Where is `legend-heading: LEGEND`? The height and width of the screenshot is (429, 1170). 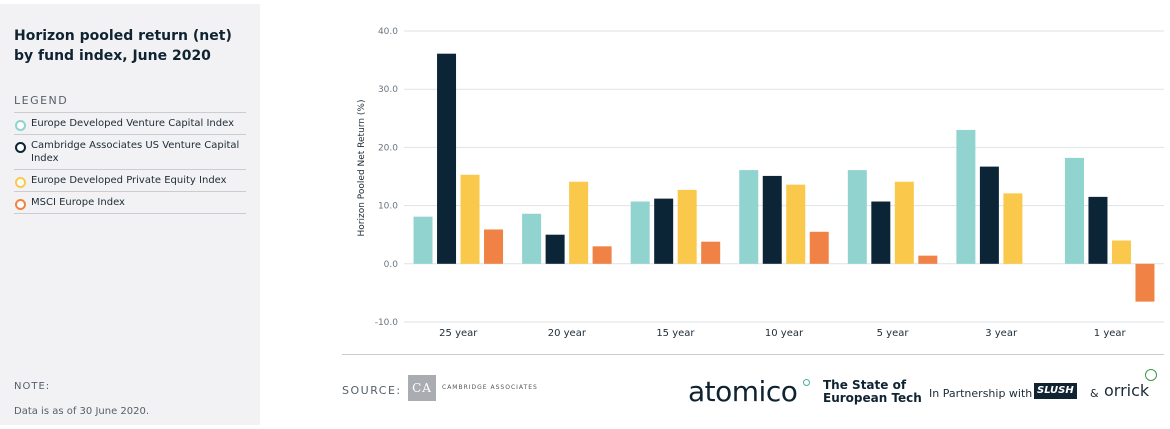
legend-heading: LEGEND is located at coordinates (41, 100).